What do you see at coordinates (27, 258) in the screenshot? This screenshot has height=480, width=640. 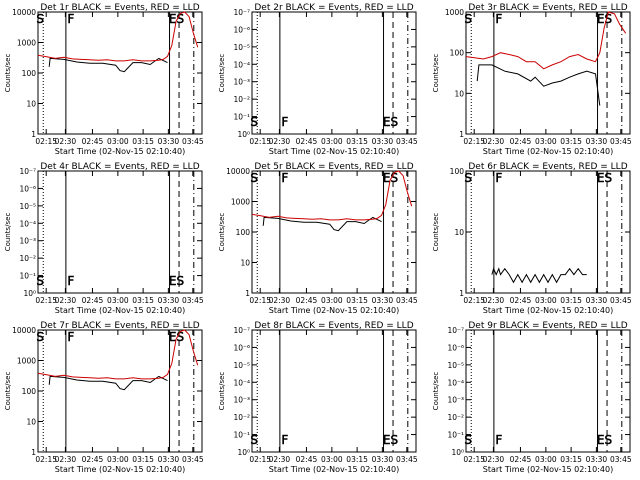 I see `y-tick-label: 10⁻²` at bounding box center [27, 258].